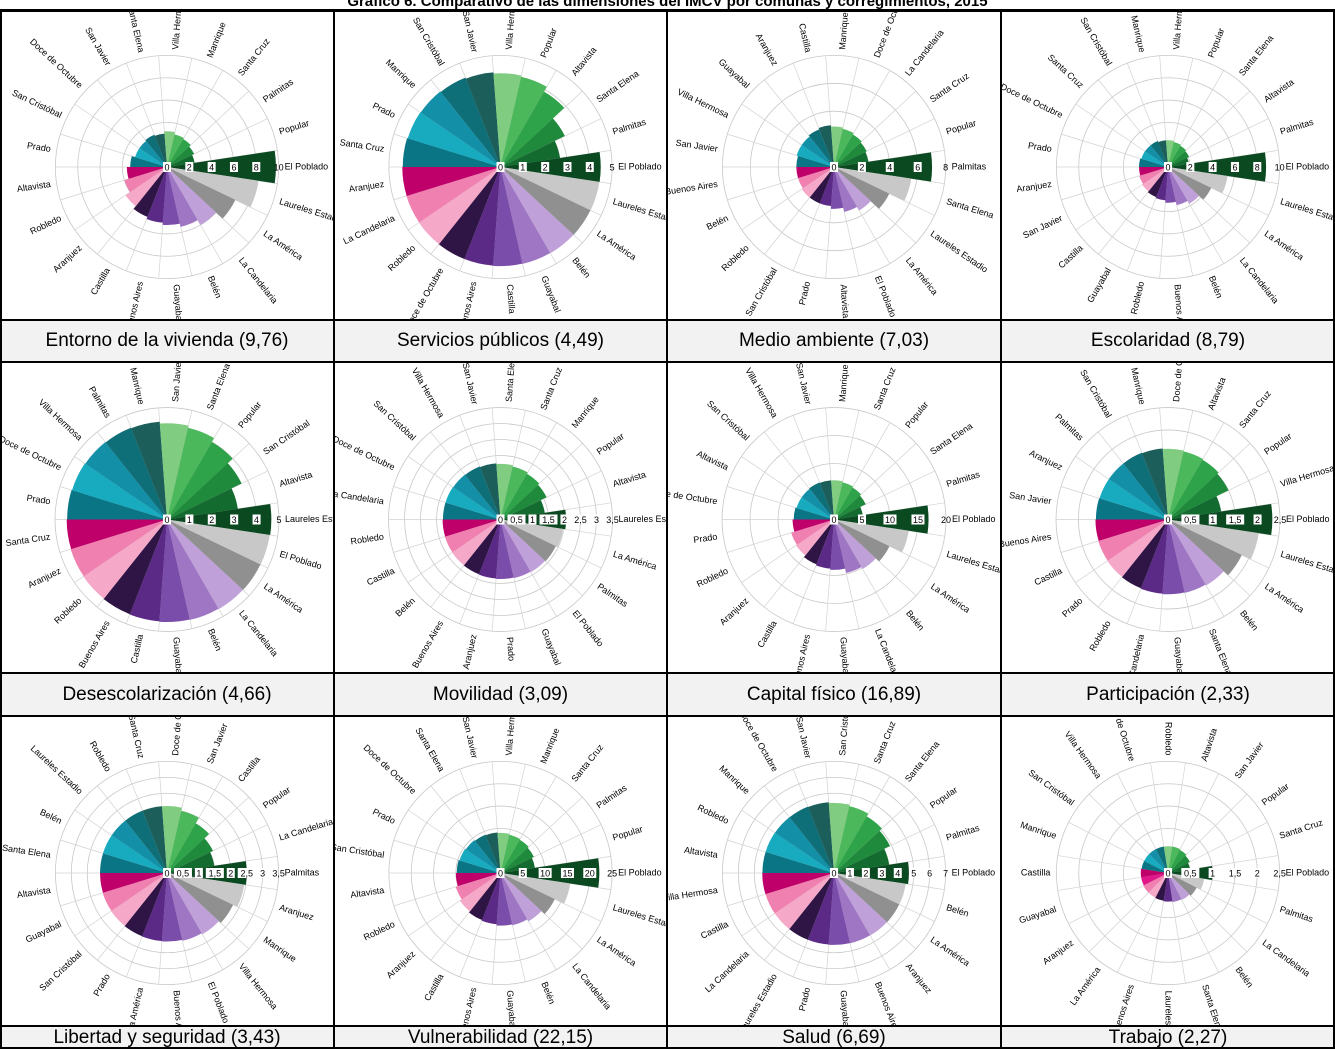 The height and width of the screenshot is (1049, 1335). What do you see at coordinates (834, 1037) in the screenshot?
I see `chart-caption: Salud (6,69)` at bounding box center [834, 1037].